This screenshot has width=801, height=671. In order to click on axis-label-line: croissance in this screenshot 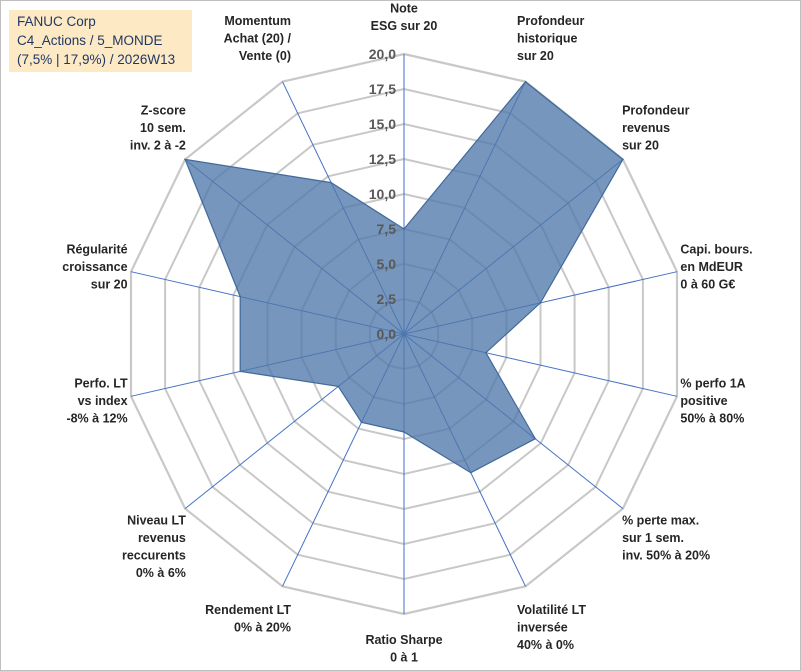, I will do `click(94, 267)`.